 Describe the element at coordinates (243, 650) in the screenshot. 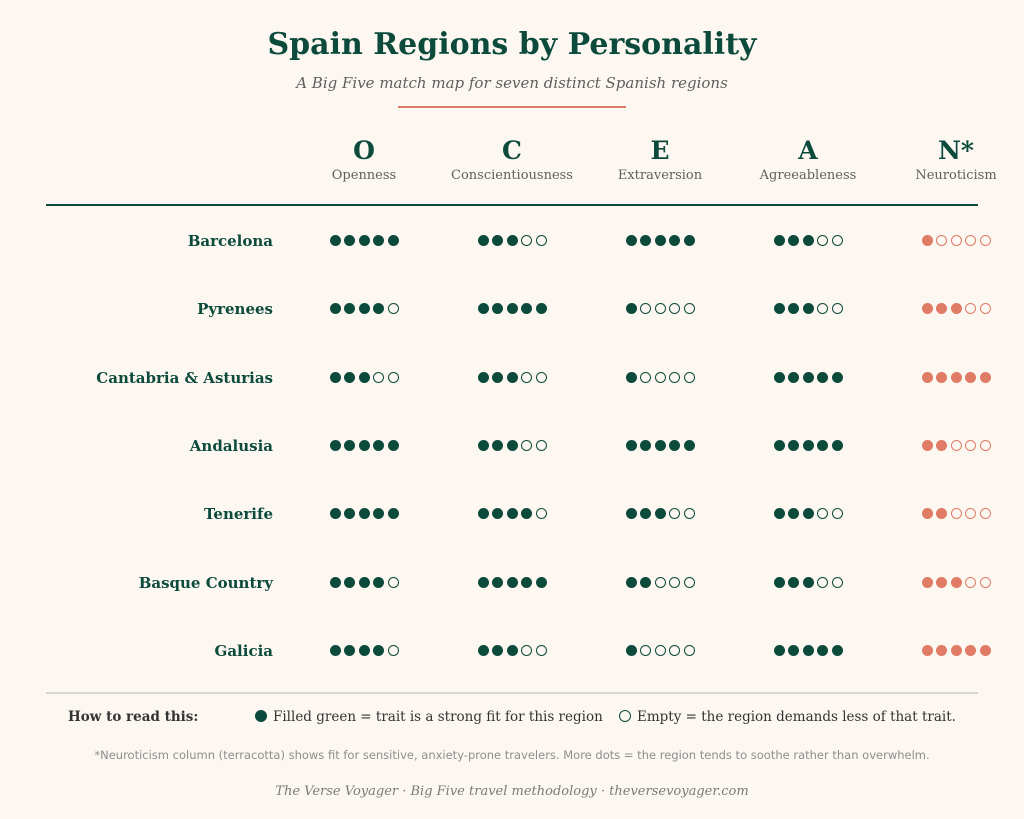

I see `region-label: Galicia` at that location.